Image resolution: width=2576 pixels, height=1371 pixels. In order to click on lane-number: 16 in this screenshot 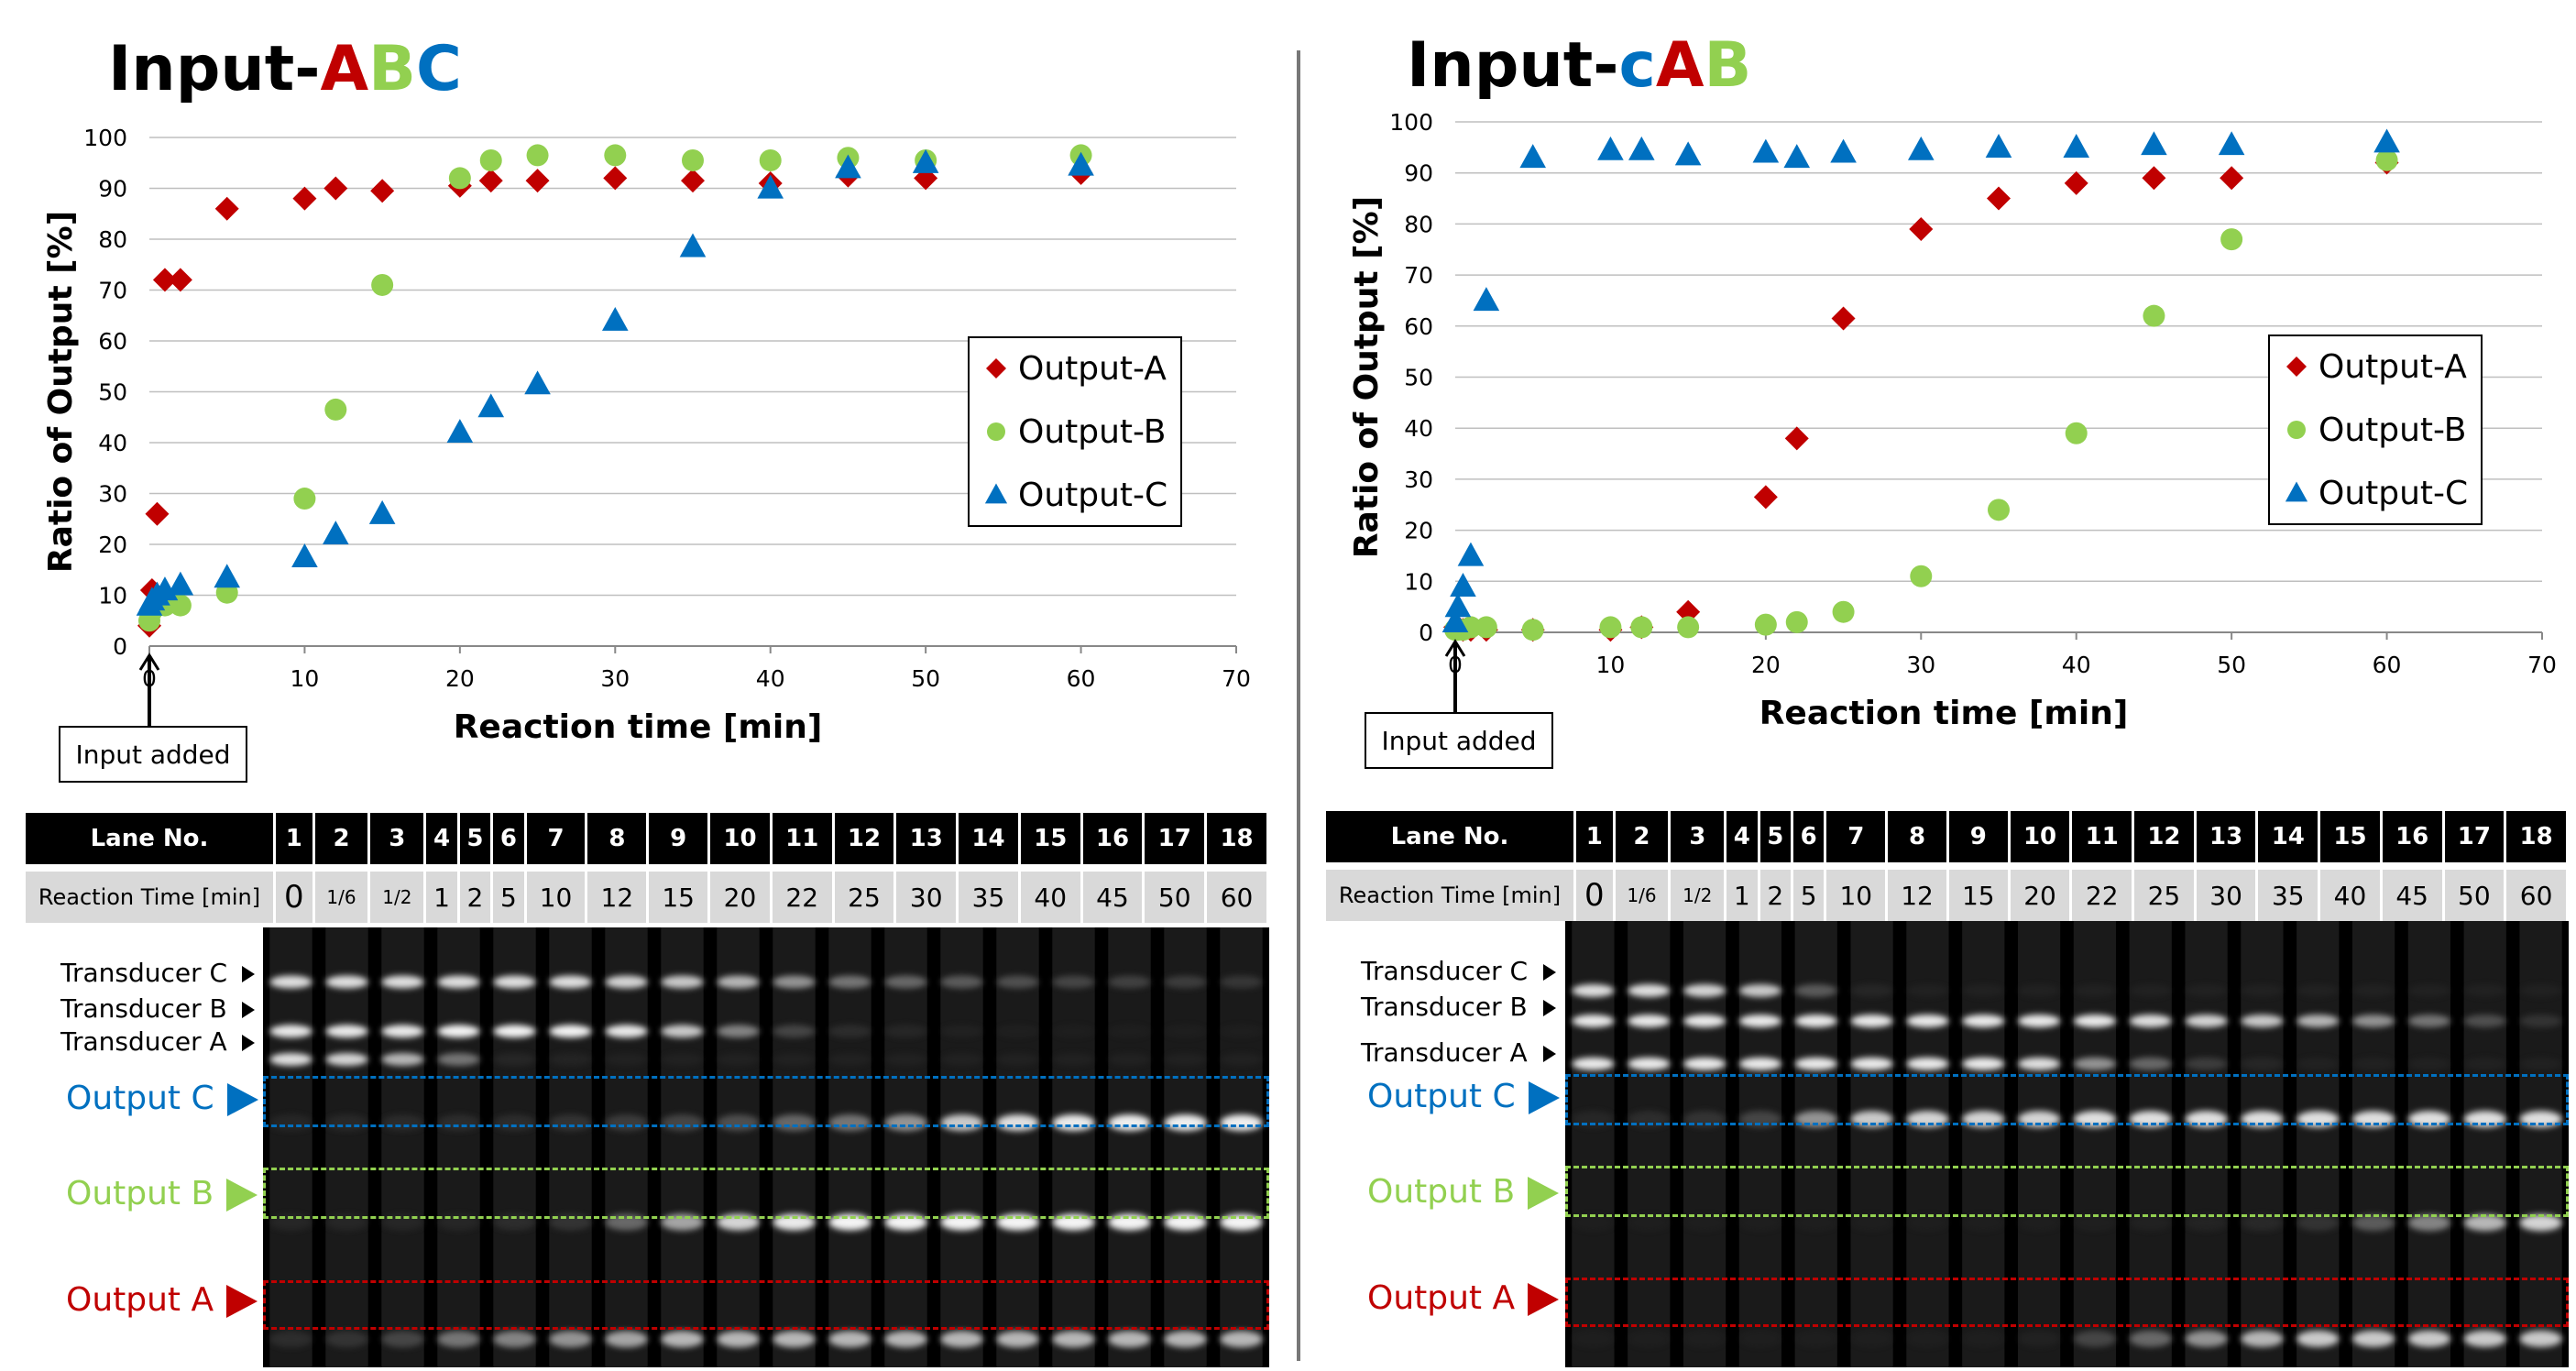, I will do `click(1113, 839)`.